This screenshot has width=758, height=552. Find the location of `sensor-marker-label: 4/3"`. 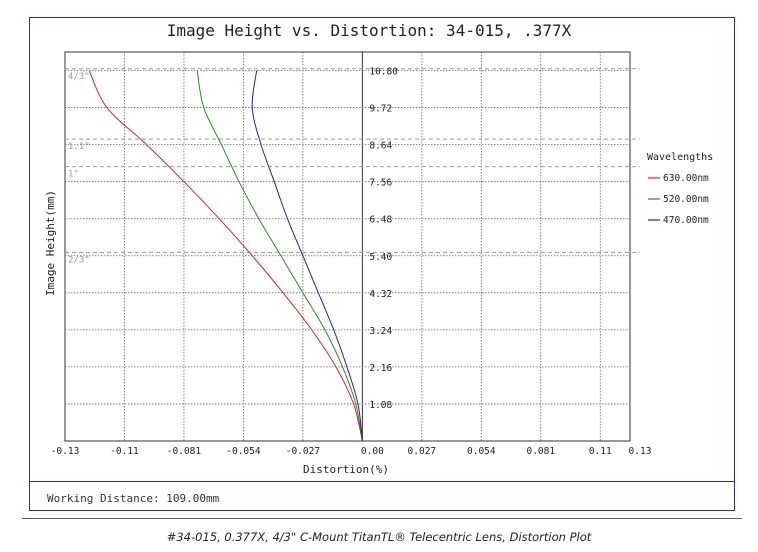

sensor-marker-label: 4/3" is located at coordinates (79, 77).